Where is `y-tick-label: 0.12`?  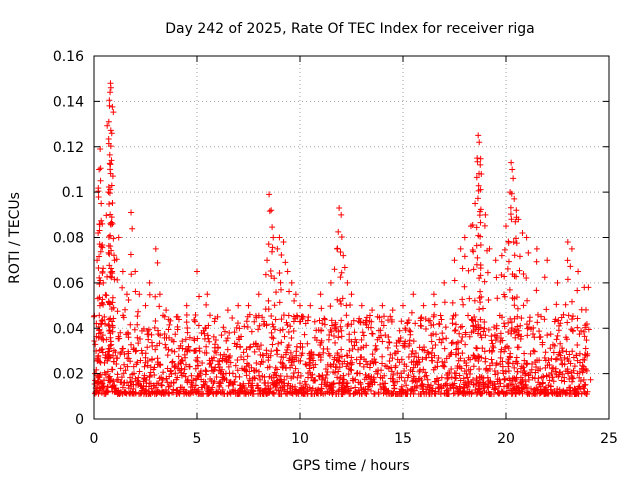
y-tick-label: 0.12 is located at coordinates (68, 148).